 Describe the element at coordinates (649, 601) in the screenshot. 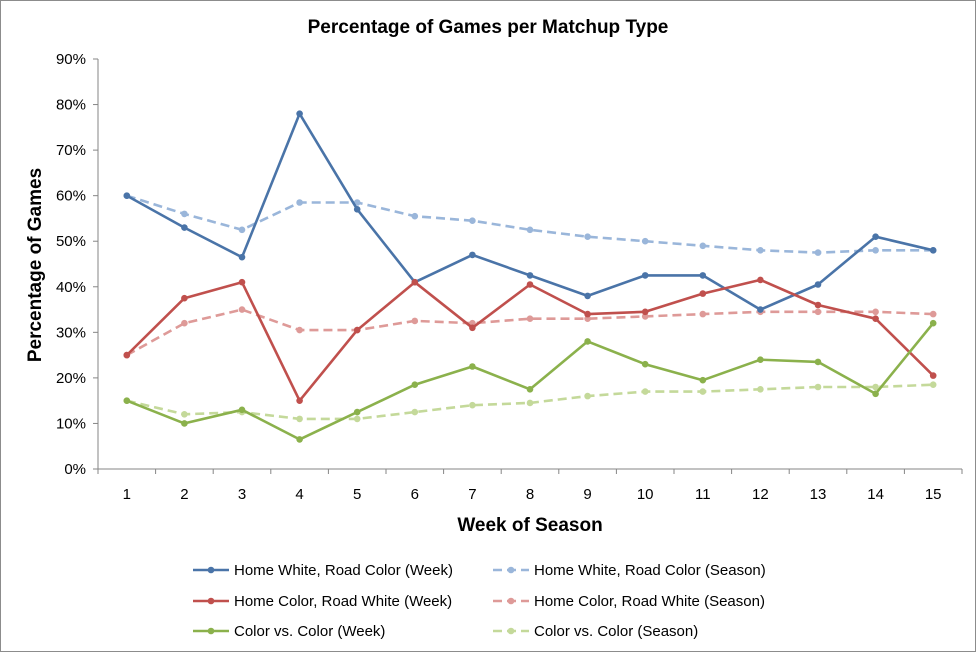

I see `legend-label: Home Color, Road White (Season)` at that location.